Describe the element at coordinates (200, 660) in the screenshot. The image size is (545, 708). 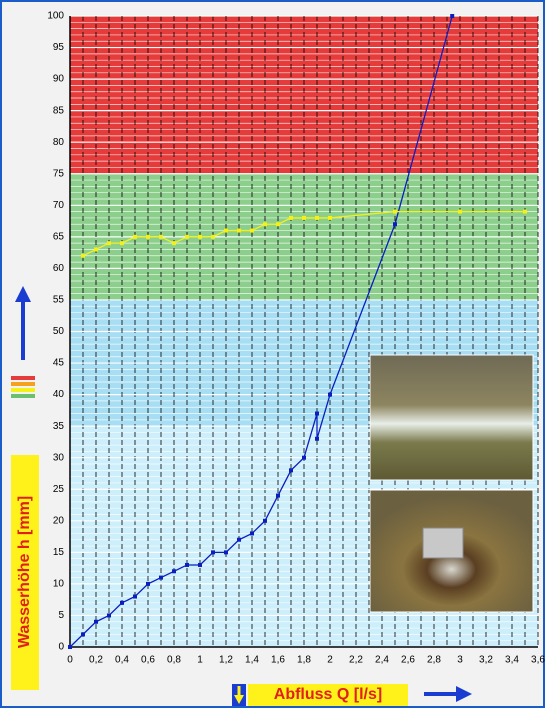
I see `x-tick-label: 1` at that location.